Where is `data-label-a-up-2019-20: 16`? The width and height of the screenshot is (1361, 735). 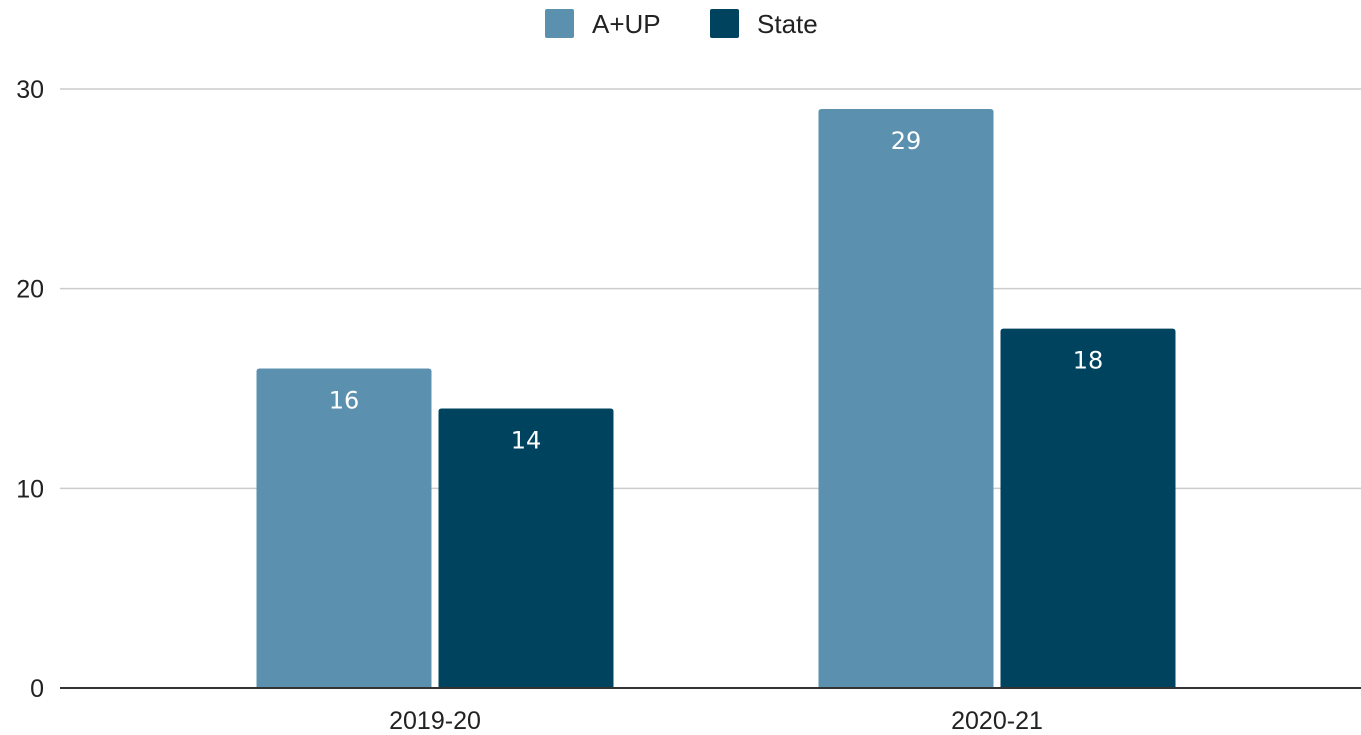 data-label-a-up-2019-20: 16 is located at coordinates (344, 401).